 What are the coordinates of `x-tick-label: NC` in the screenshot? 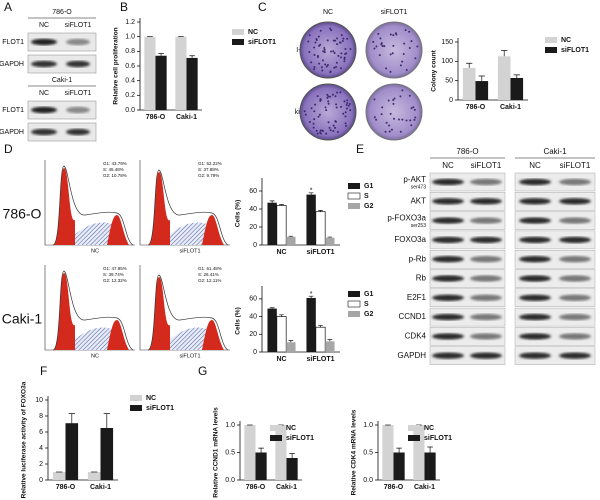 It's located at (281, 359).